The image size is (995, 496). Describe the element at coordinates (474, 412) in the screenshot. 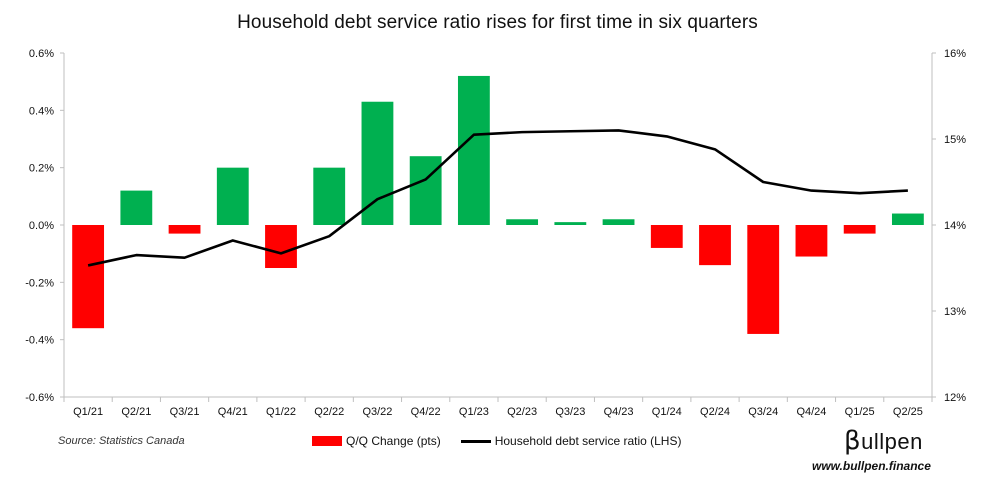

I see `x-tick-label: Q1/23` at that location.